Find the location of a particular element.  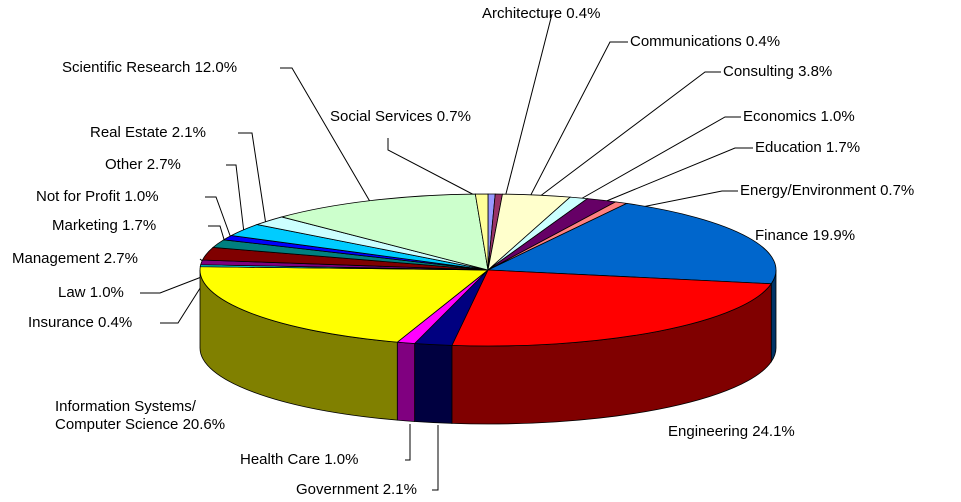

slice-label: Health Care 1.0% is located at coordinates (299, 460).